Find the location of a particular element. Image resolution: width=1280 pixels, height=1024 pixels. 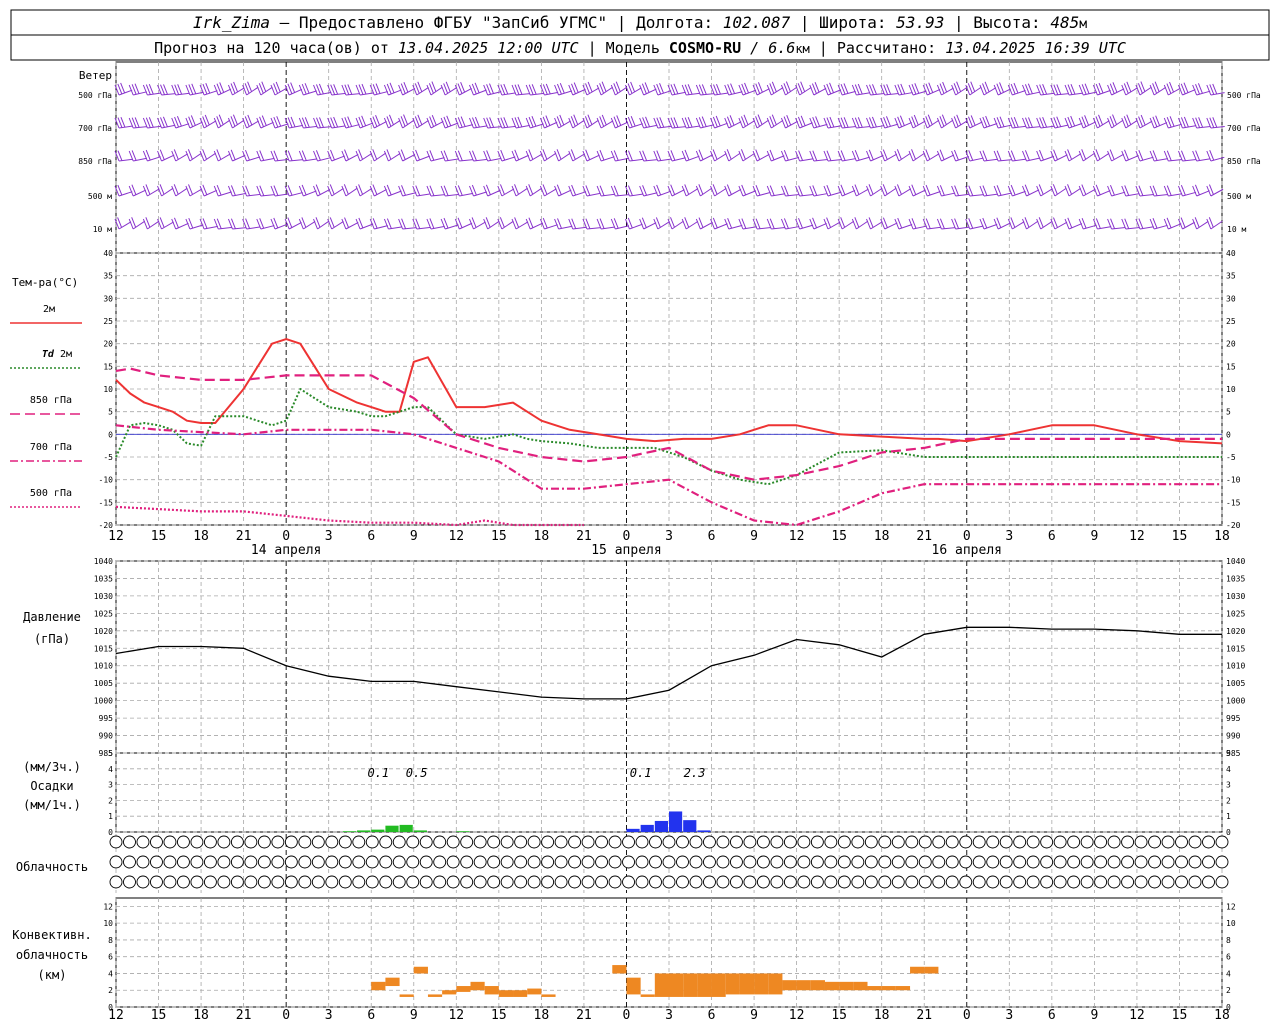

conv-tick-right: 0 is located at coordinates (1228, 1007).